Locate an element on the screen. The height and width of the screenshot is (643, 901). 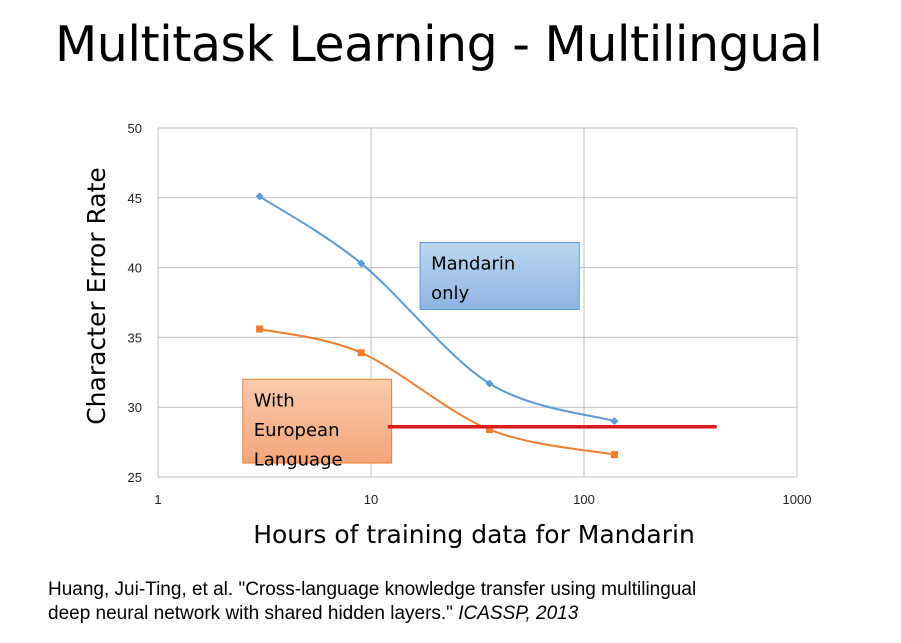
x-tick-label: 100 is located at coordinates (584, 499).